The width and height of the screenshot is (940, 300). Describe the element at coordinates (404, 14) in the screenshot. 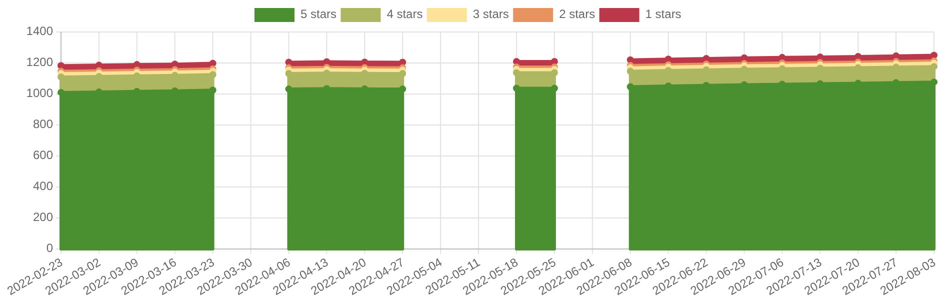

I see `legend-label: 4 stars` at that location.